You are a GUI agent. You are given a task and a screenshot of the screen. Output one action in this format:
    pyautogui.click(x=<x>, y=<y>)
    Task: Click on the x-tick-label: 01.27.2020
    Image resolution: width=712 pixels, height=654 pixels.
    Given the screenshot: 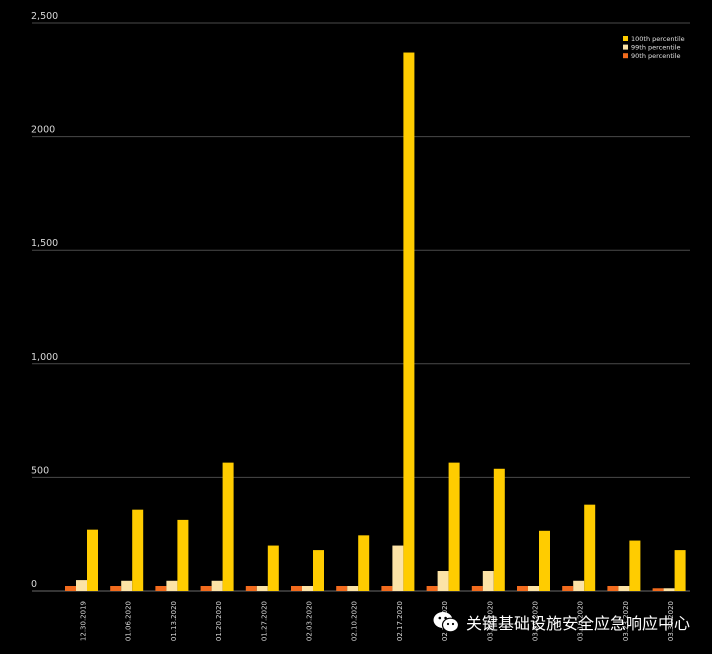 What is the action you would take?
    pyautogui.click(x=264, y=621)
    